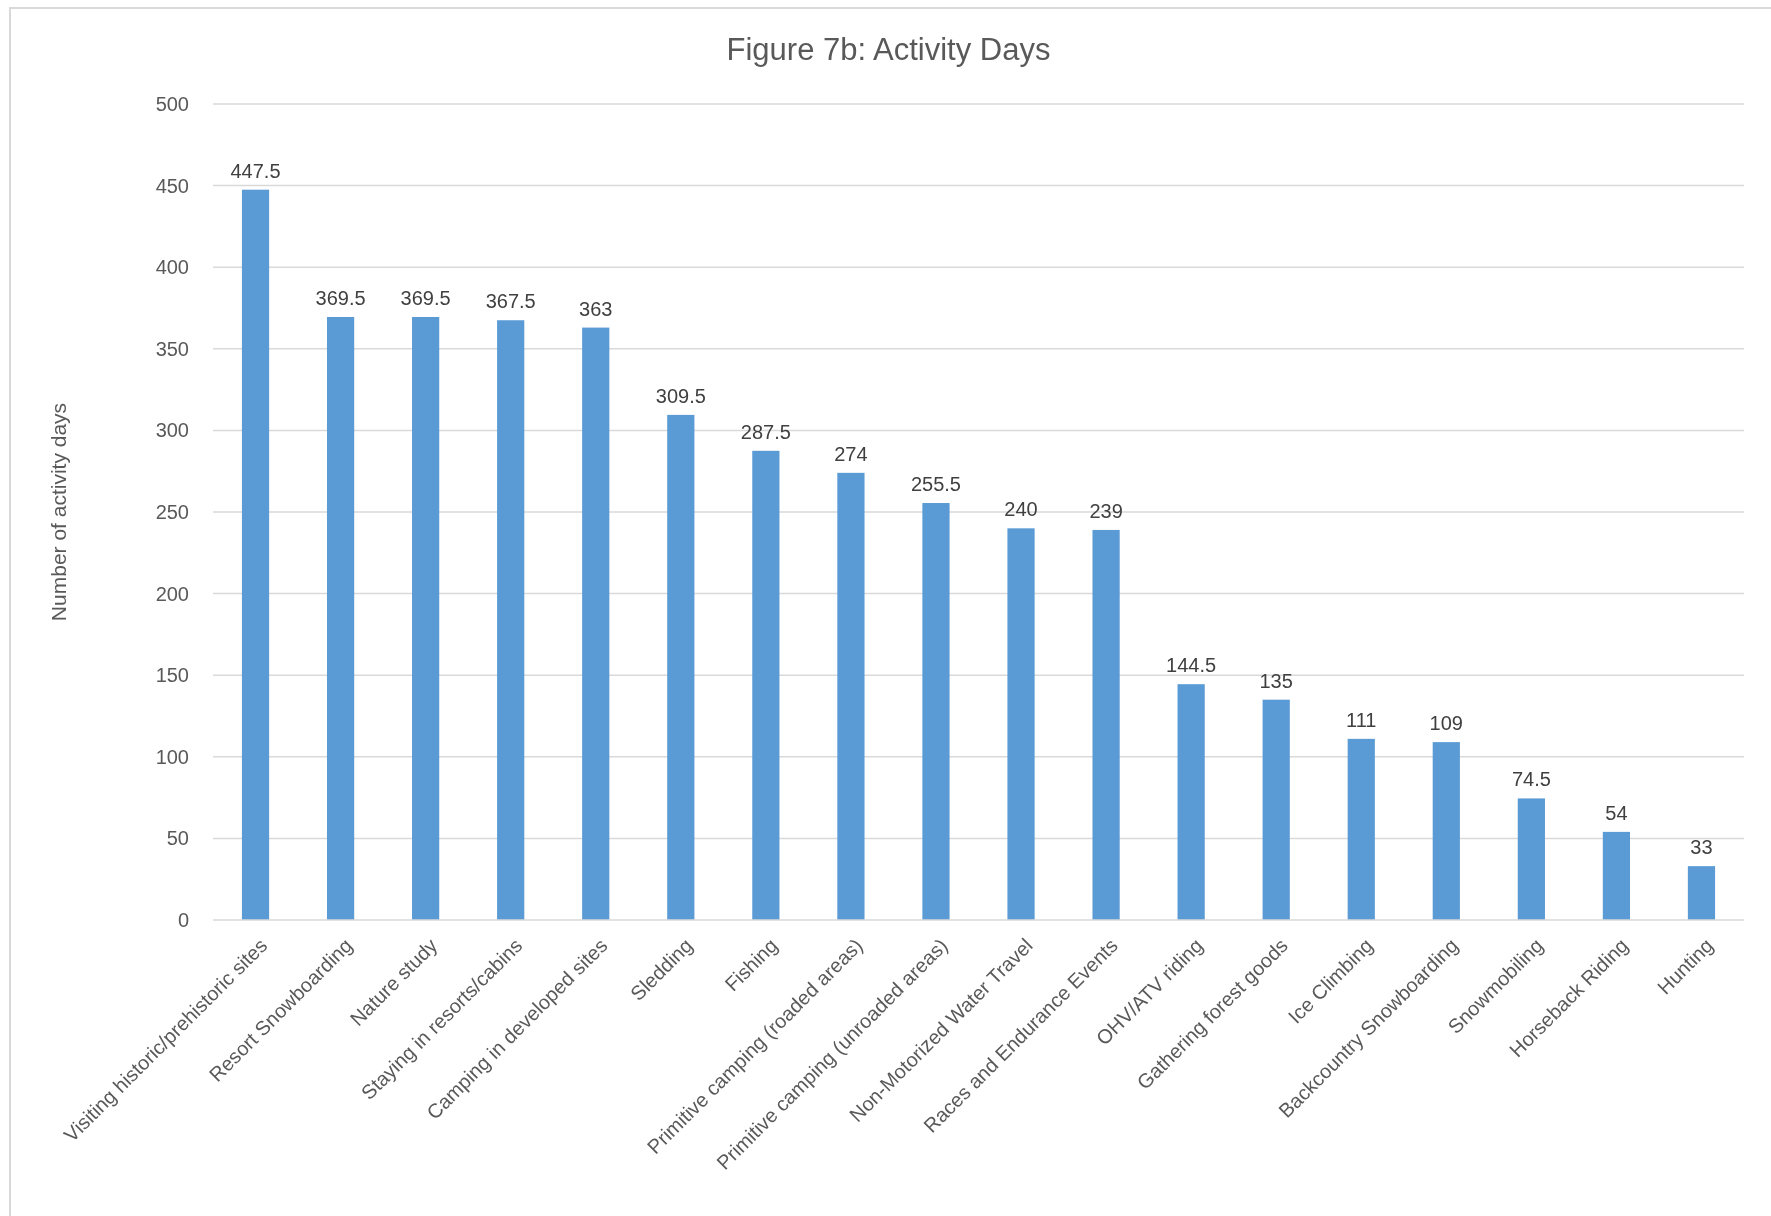 Image resolution: width=1771 pixels, height=1216 pixels. I want to click on y-tick-label: 250, so click(172, 512).